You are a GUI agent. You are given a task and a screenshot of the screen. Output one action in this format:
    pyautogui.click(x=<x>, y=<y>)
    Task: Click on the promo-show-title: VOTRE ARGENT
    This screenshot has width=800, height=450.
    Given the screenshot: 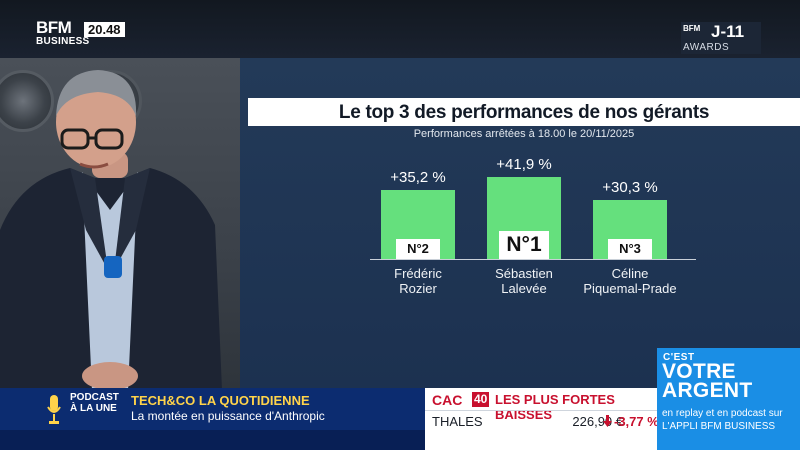 What is the action you would take?
    pyautogui.click(x=707, y=381)
    